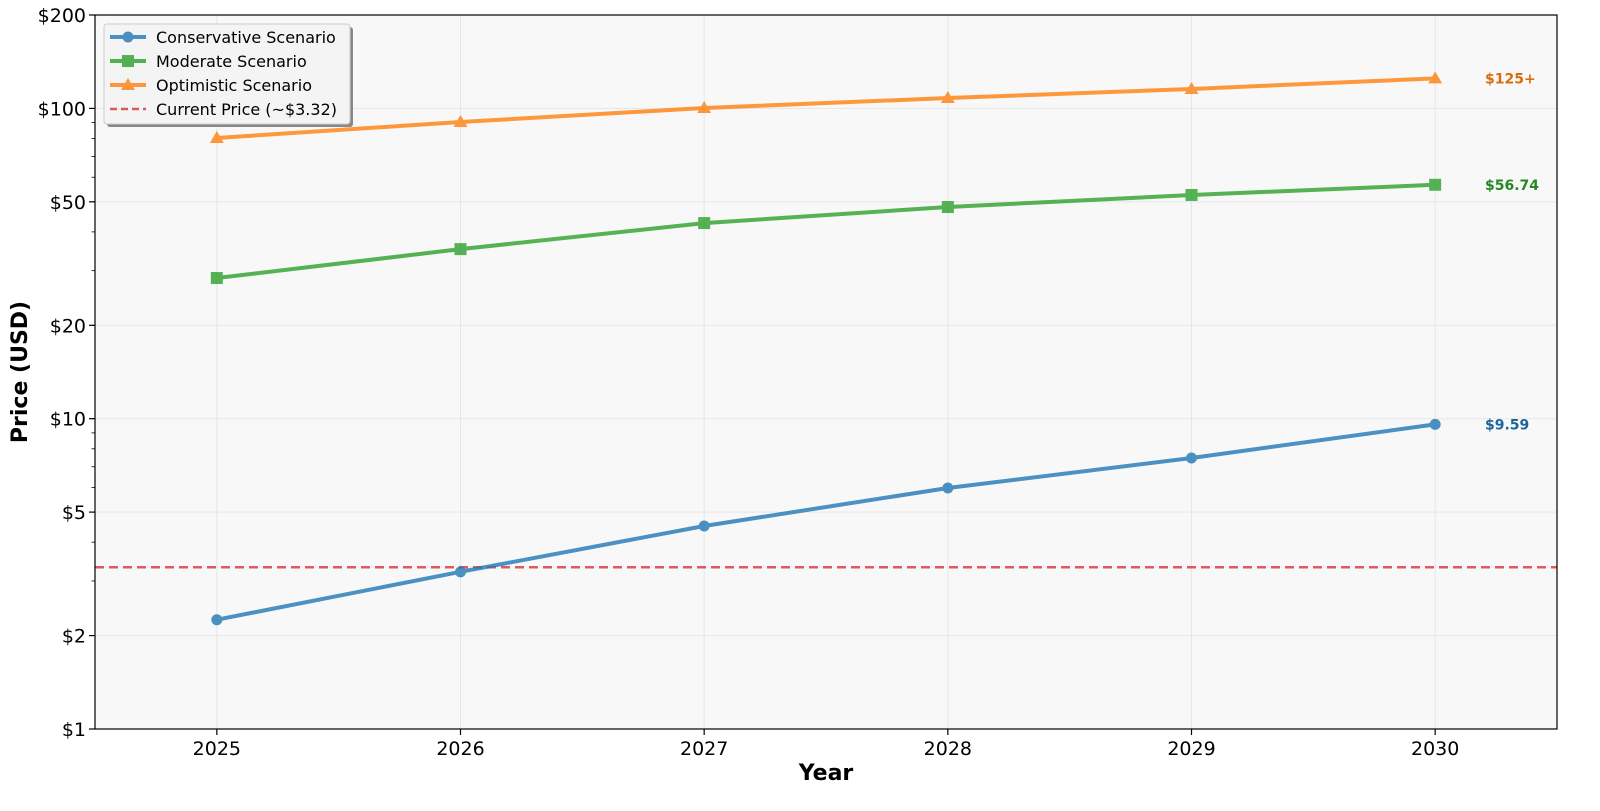 Image resolution: width=1600 pixels, height=811 pixels. I want to click on legend-label: Moderate Scenario, so click(231, 61).